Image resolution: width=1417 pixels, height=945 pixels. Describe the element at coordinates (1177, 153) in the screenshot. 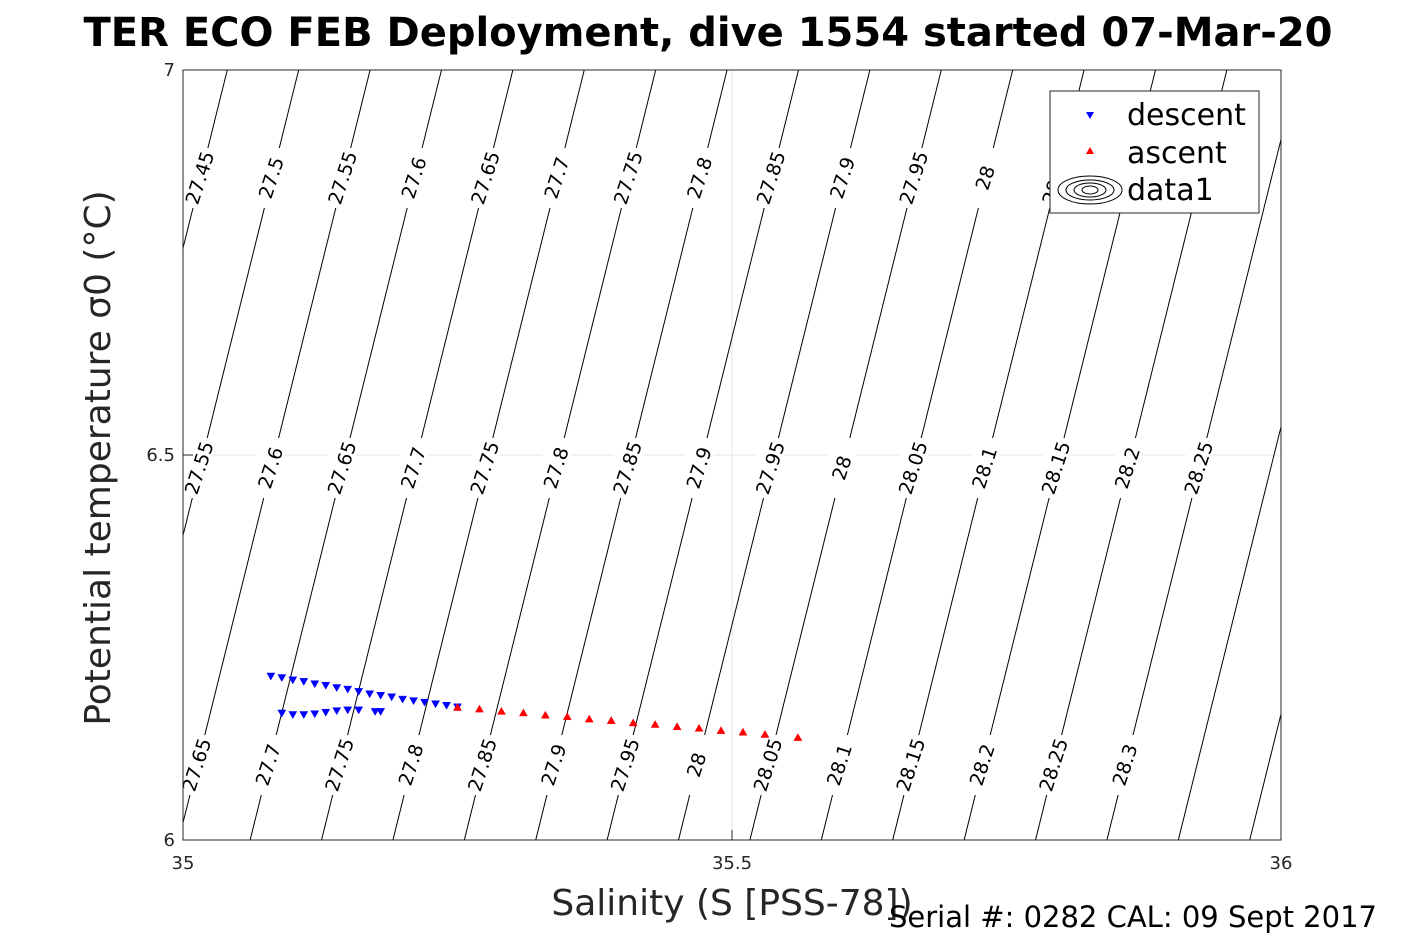

I see `legend-ascent-label: ascent` at that location.